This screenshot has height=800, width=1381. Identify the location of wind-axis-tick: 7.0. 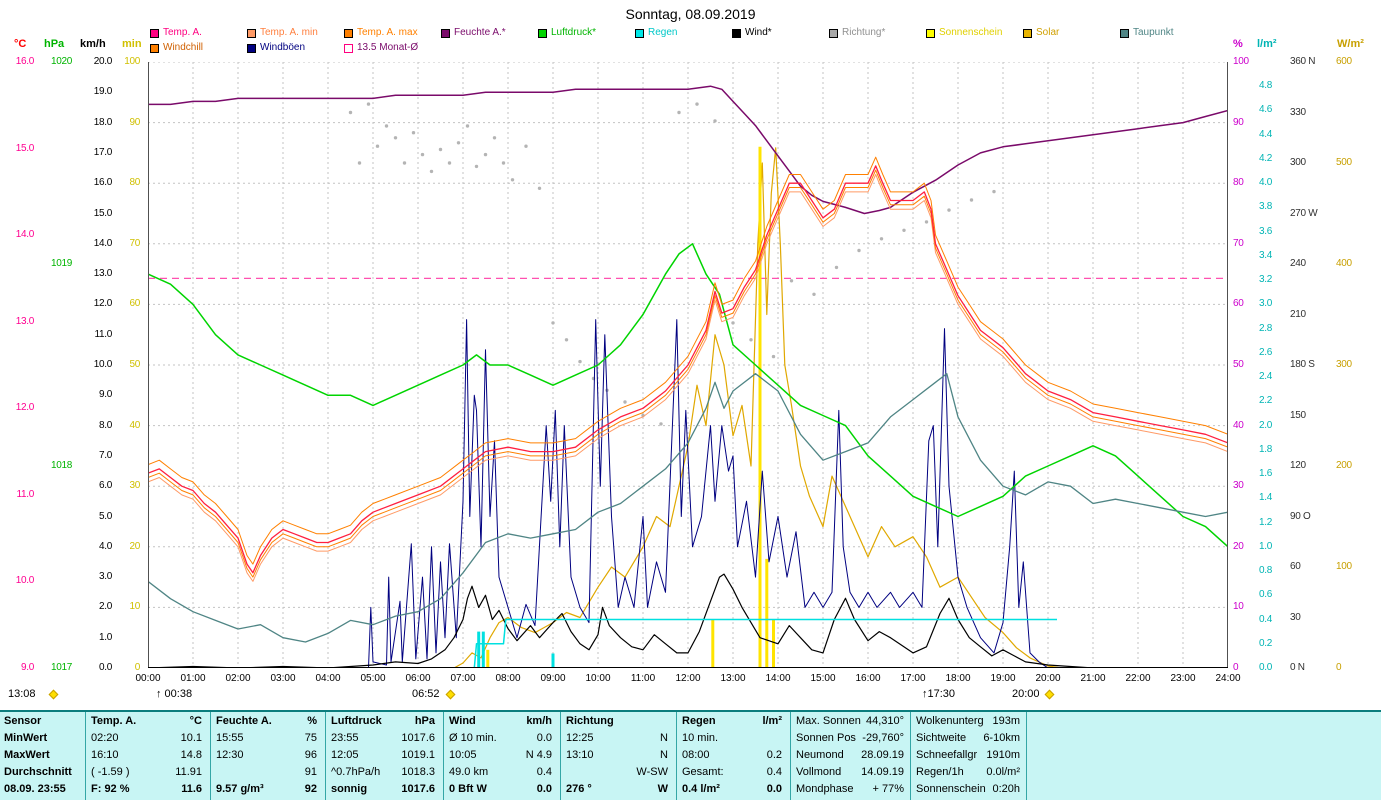
(105, 455).